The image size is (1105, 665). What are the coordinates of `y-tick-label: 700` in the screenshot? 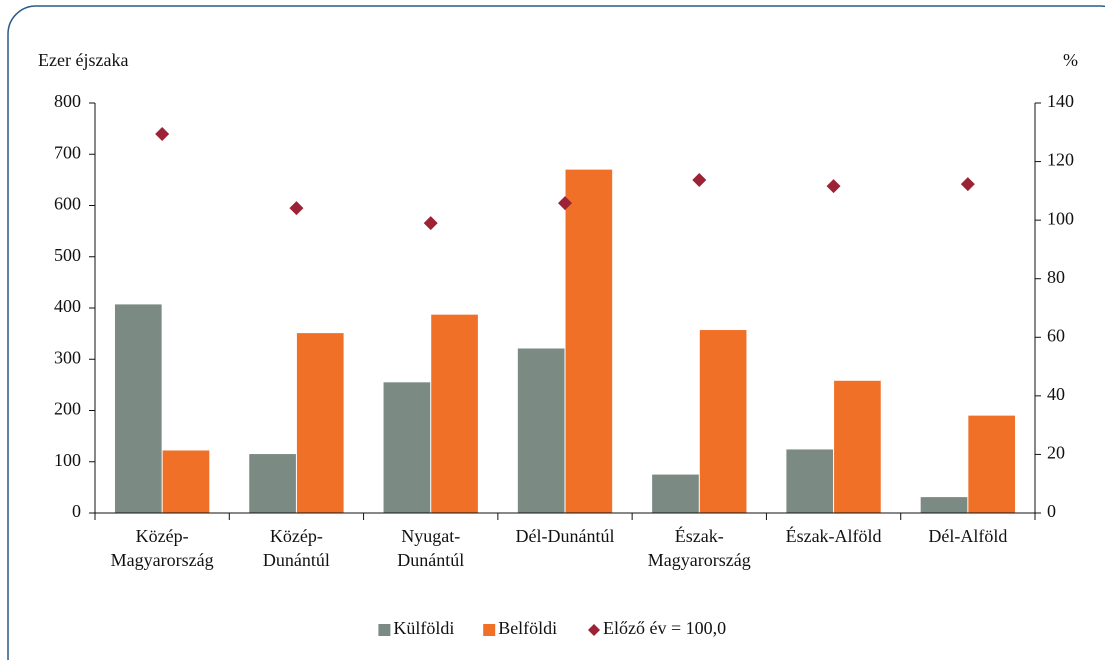 It's located at (67, 152).